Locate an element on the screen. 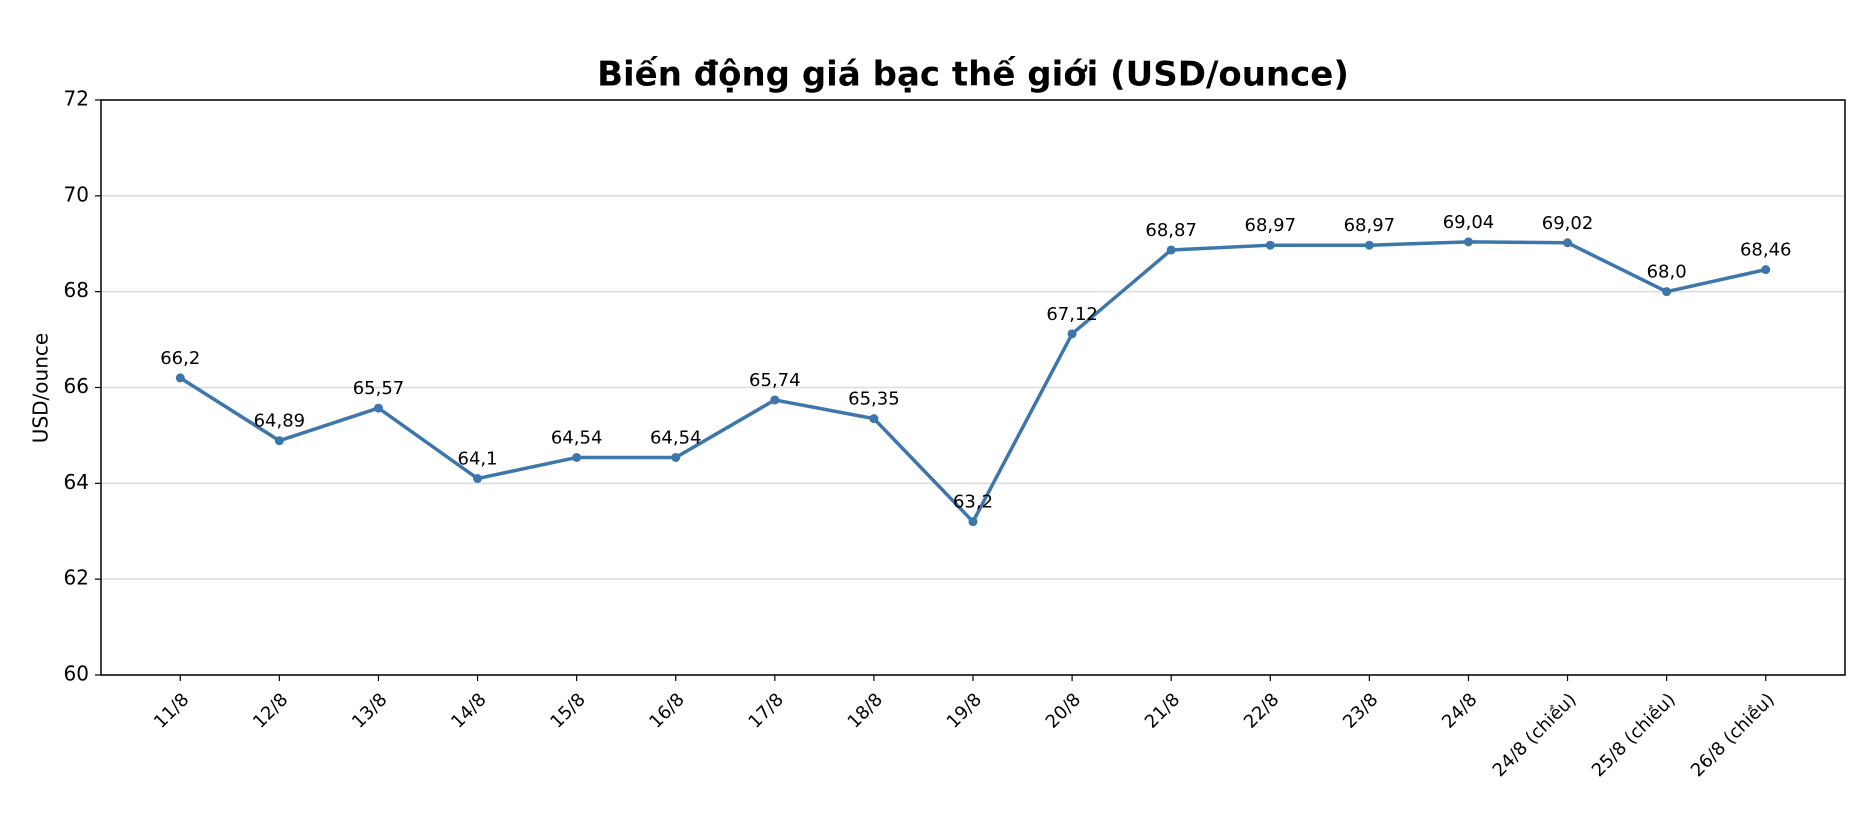 The image size is (1864, 834). data-label: 69,02 is located at coordinates (1568, 223).